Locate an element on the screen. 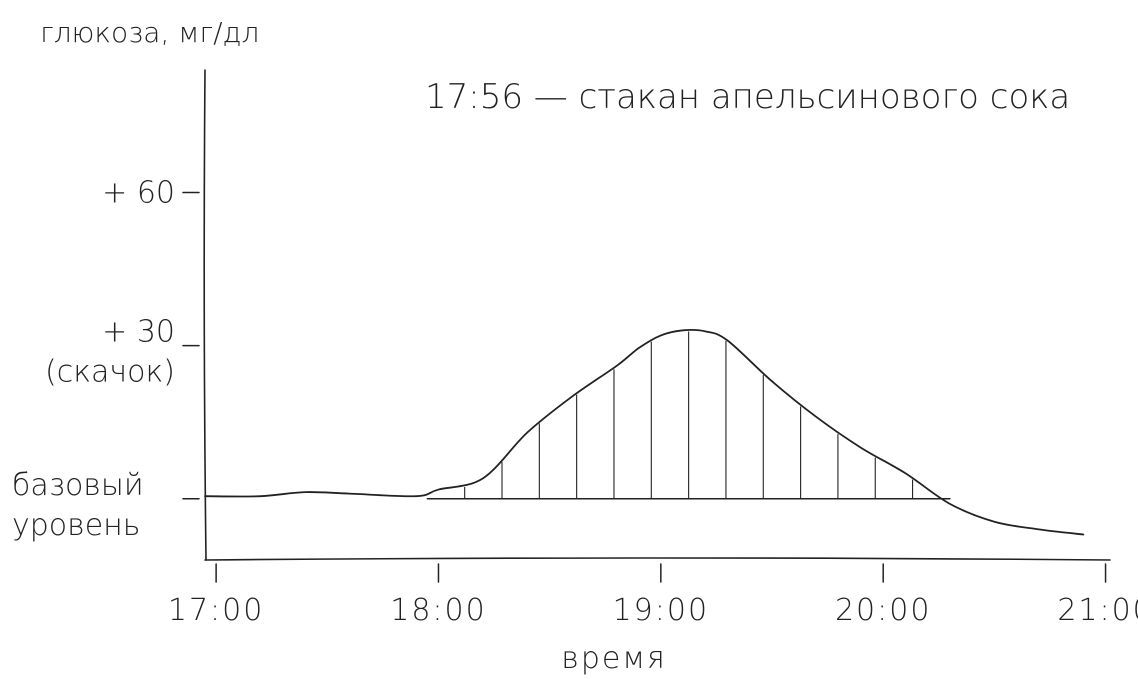  x-tick-label: 21:00 is located at coordinates (1097, 610).